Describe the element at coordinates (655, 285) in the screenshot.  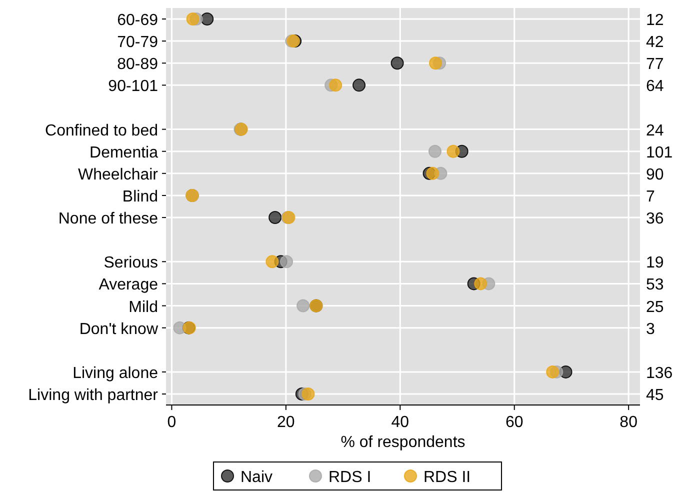
I see `y2-tick-label: 53` at that location.